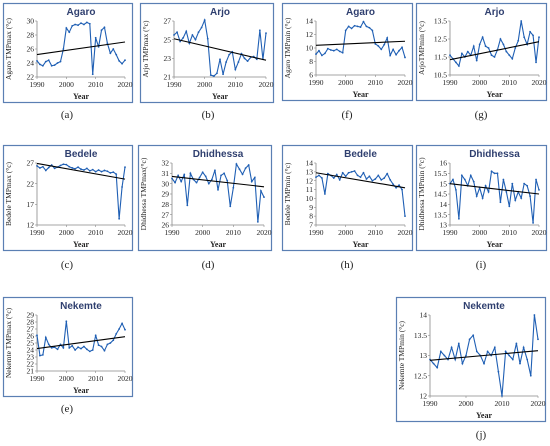 Image resolution: width=550 pixels, height=446 pixels. What do you see at coordinates (440, 173) in the screenshot?
I see `y-tick-label: 15.5` at bounding box center [440, 173].